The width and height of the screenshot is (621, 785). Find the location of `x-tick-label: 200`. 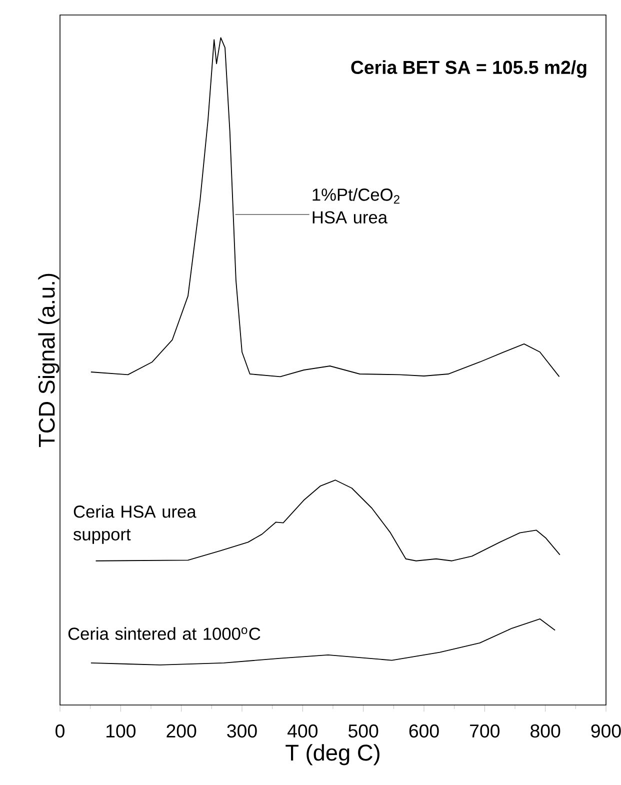

x-tick-label: 200 is located at coordinates (181, 731).